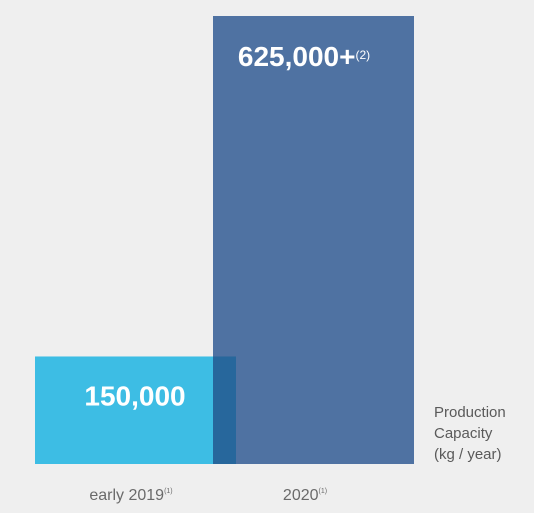 This screenshot has width=534, height=513. I want to click on y-axis-label-line-2: Capacity, so click(463, 433).